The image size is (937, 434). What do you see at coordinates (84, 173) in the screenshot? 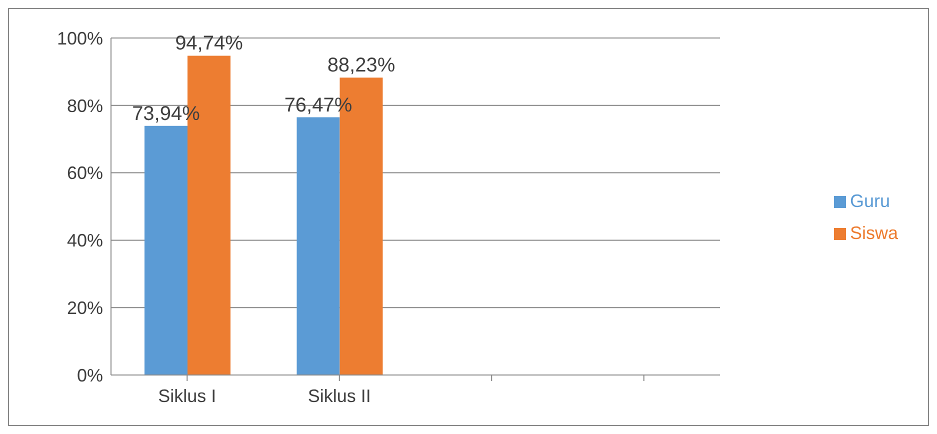
I see `y-tick-label: 60%` at bounding box center [84, 173].